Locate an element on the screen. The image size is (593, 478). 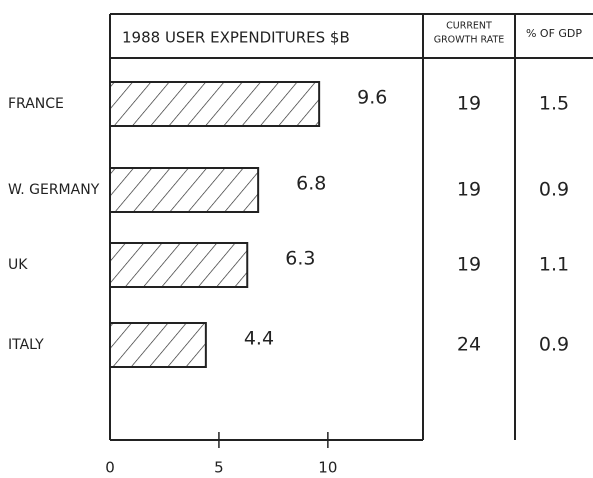
y-tick-label: FRANCE is located at coordinates (36, 104).